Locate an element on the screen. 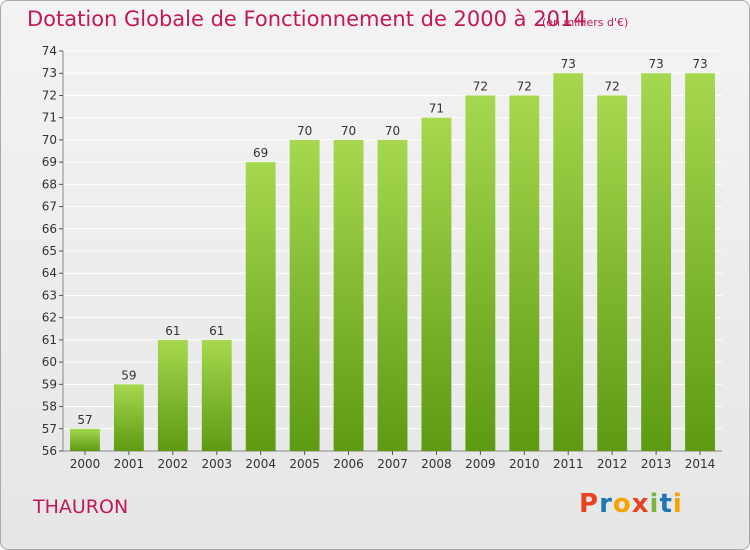 The image size is (750, 550). x-tick-label: 2013 is located at coordinates (656, 464).